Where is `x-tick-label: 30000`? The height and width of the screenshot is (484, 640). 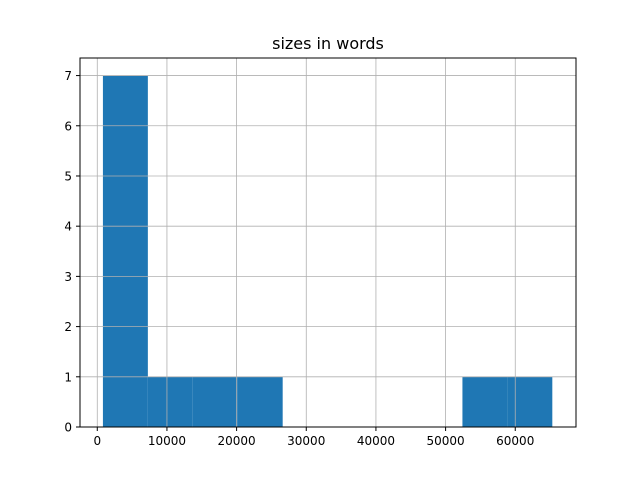 x-tick-label: 30000 is located at coordinates (306, 441).